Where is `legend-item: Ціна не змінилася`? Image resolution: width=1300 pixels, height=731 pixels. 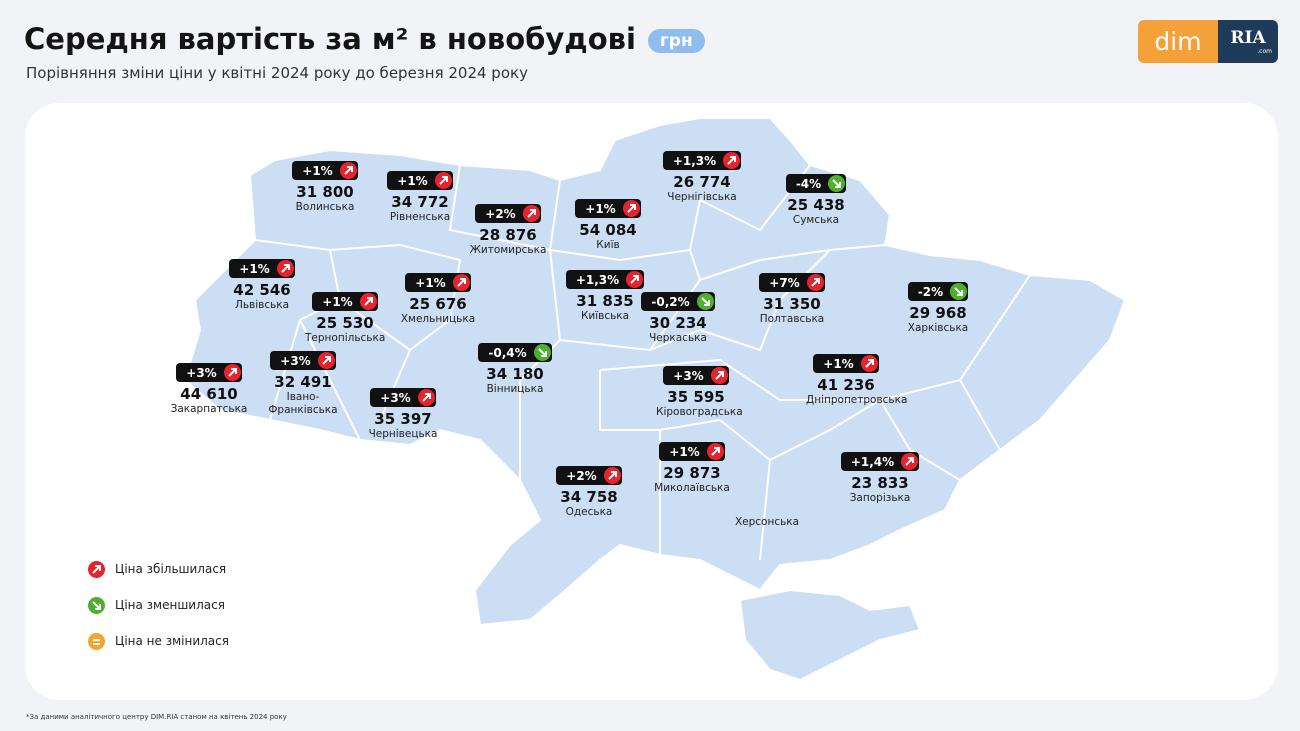
legend-item: Ціна не змінилася is located at coordinates (158, 641).